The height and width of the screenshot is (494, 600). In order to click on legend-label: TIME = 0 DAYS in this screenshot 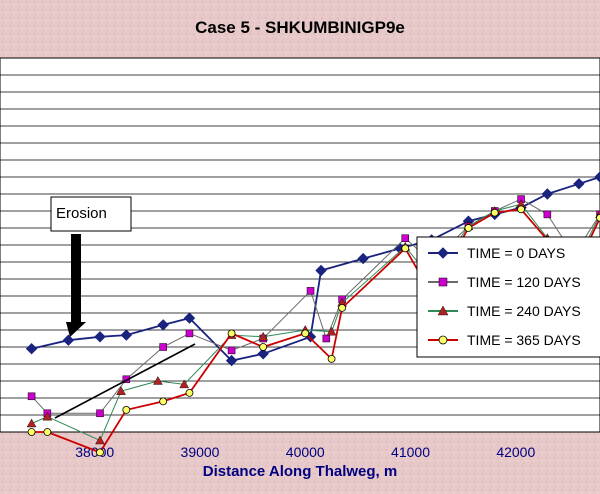, I will do `click(516, 253)`.